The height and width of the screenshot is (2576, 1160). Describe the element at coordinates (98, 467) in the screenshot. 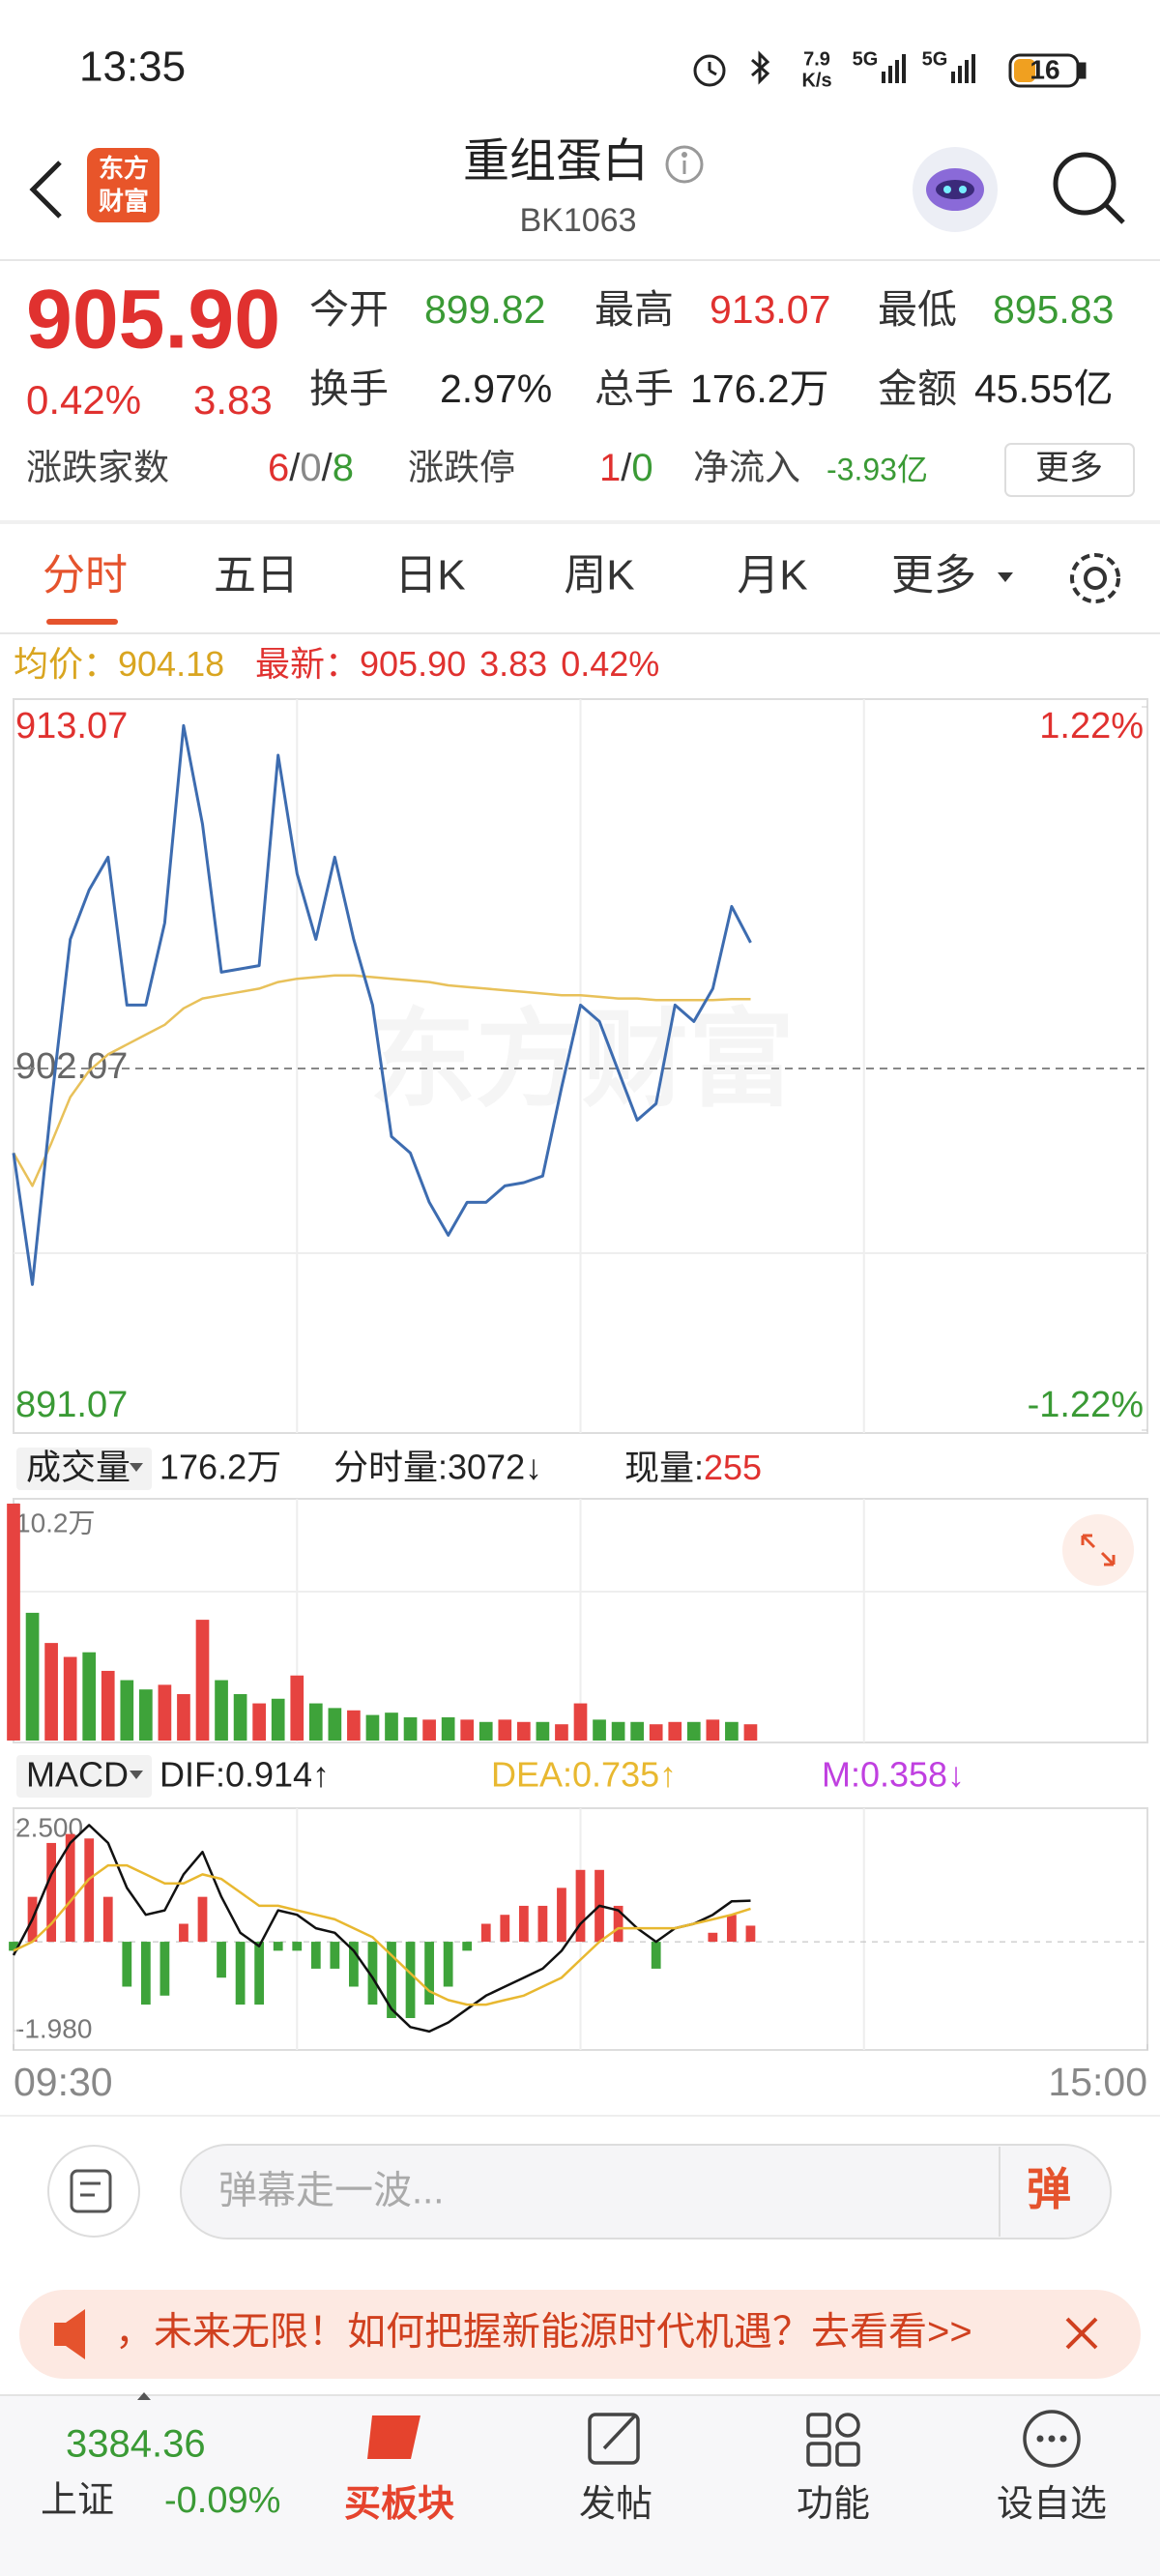

I see `breadth-label: 涨跌家数` at that location.